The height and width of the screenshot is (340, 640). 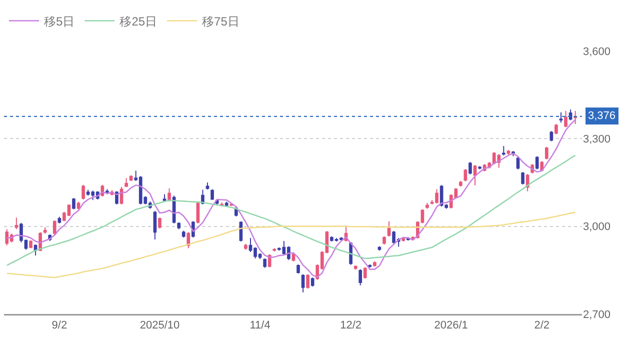 I want to click on legend-label: 移25日, so click(x=139, y=21).